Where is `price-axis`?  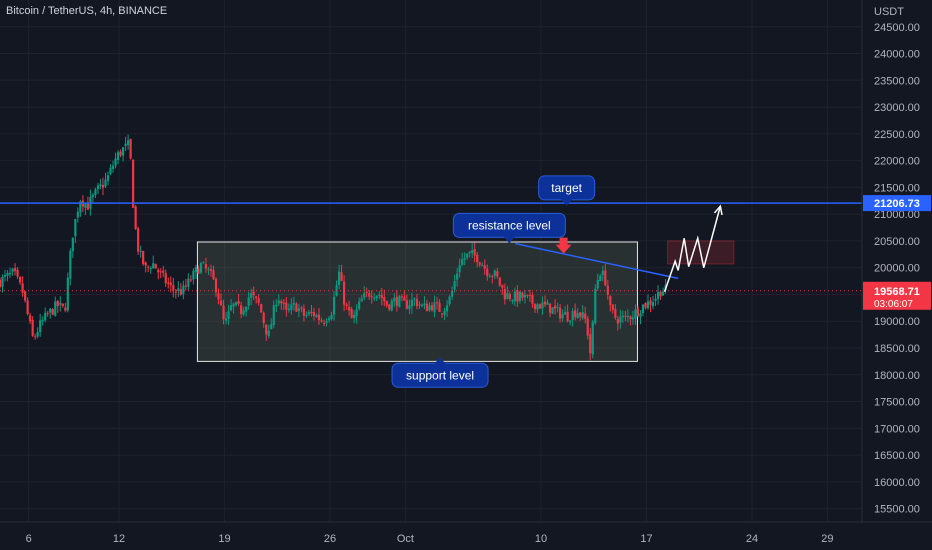 price-axis is located at coordinates (897, 275).